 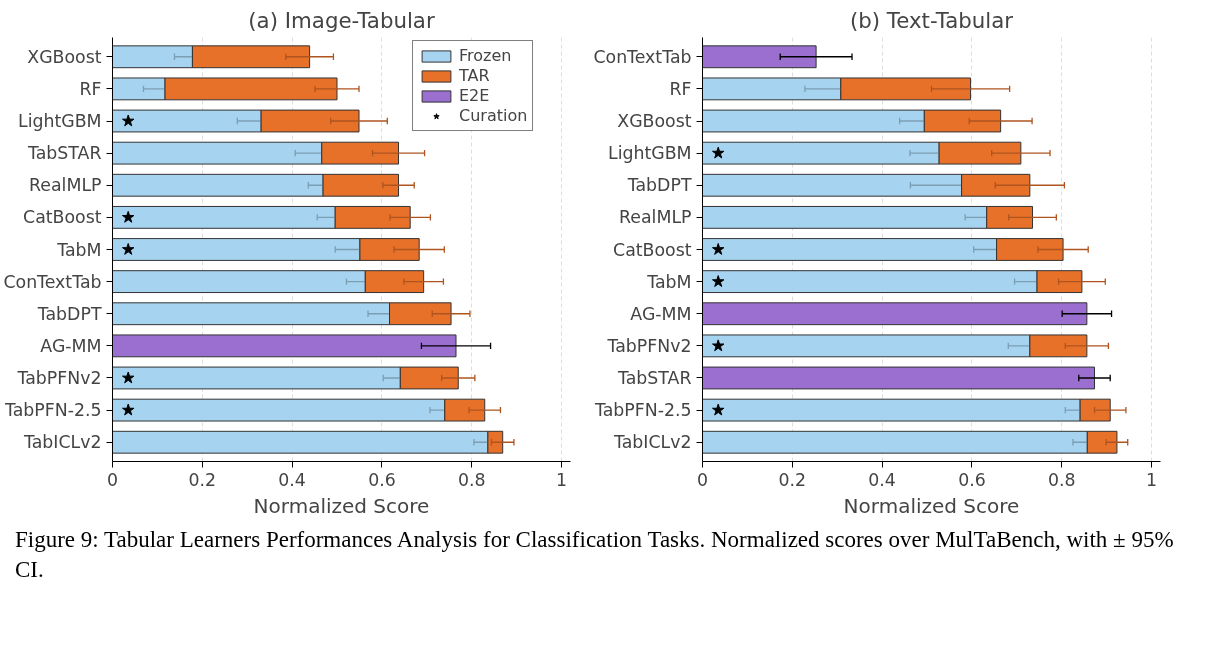 I want to click on legend-label: TAR, so click(x=474, y=75).